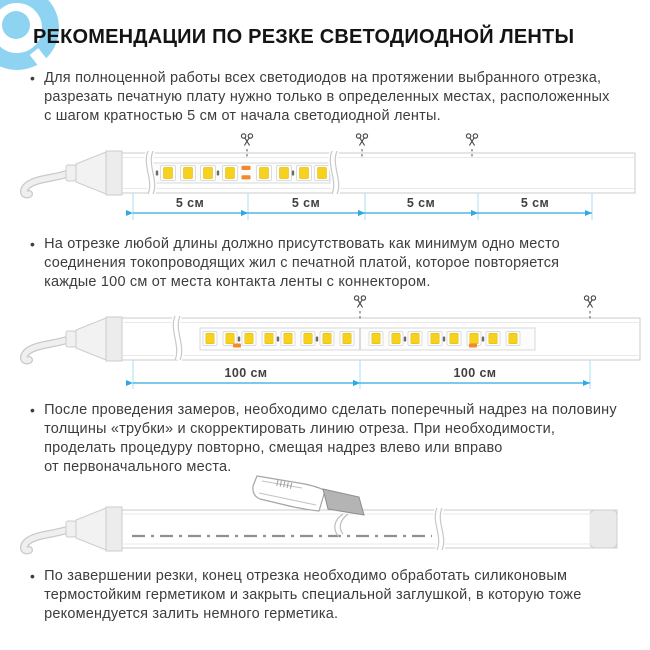  I want to click on diagram-100cm-junctions: 100 см 100 см, so click(330, 342).